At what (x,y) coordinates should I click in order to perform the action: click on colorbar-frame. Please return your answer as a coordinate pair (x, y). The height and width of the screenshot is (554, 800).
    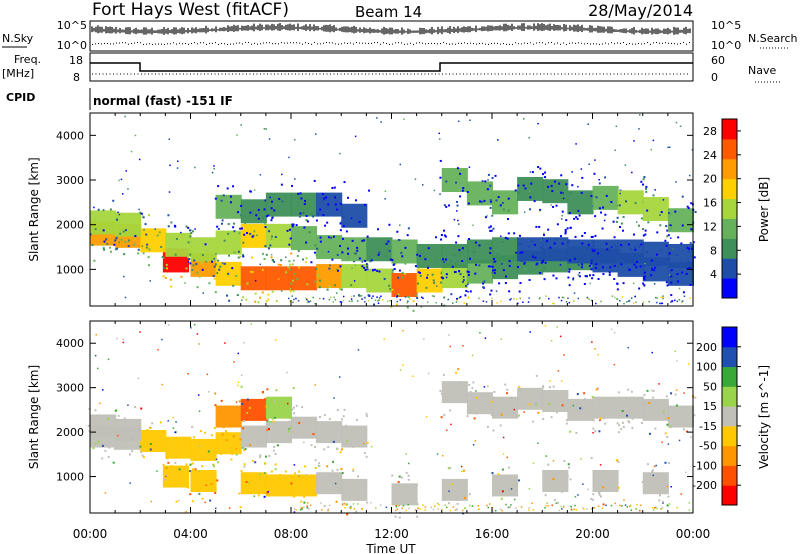
    Looking at the image, I should click on (729, 208).